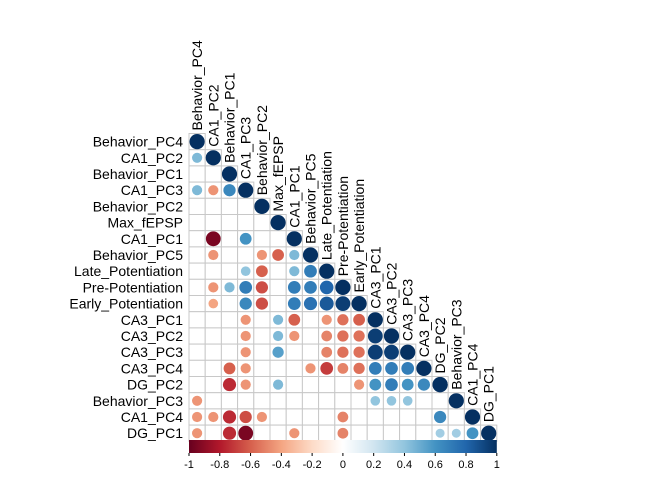  What do you see at coordinates (197, 142) in the screenshot?
I see `diagonal-circle-behavior-pc4` at bounding box center [197, 142].